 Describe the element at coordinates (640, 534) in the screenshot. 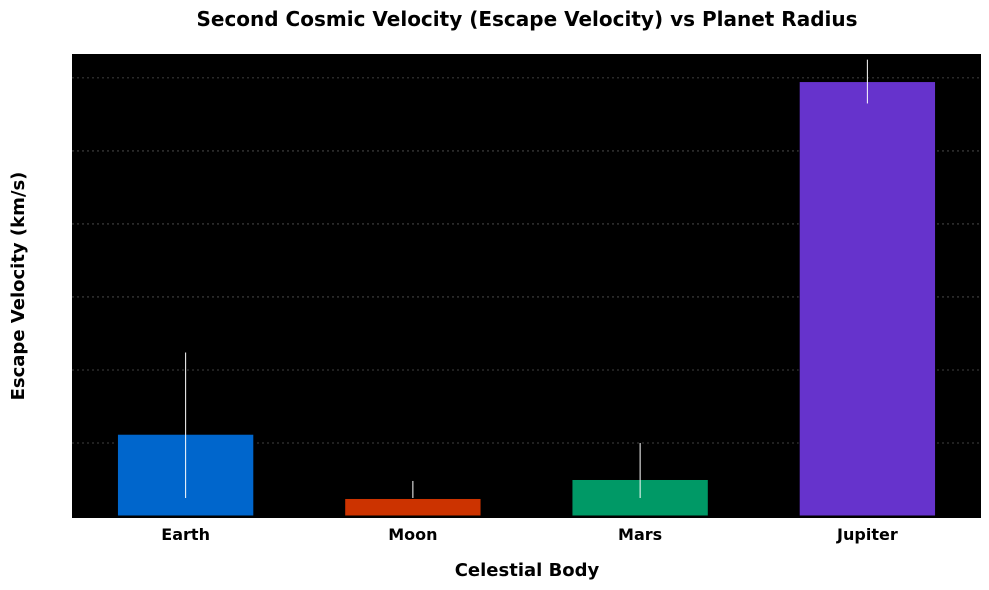

I see `x-tick-label-mars: Mars` at that location.